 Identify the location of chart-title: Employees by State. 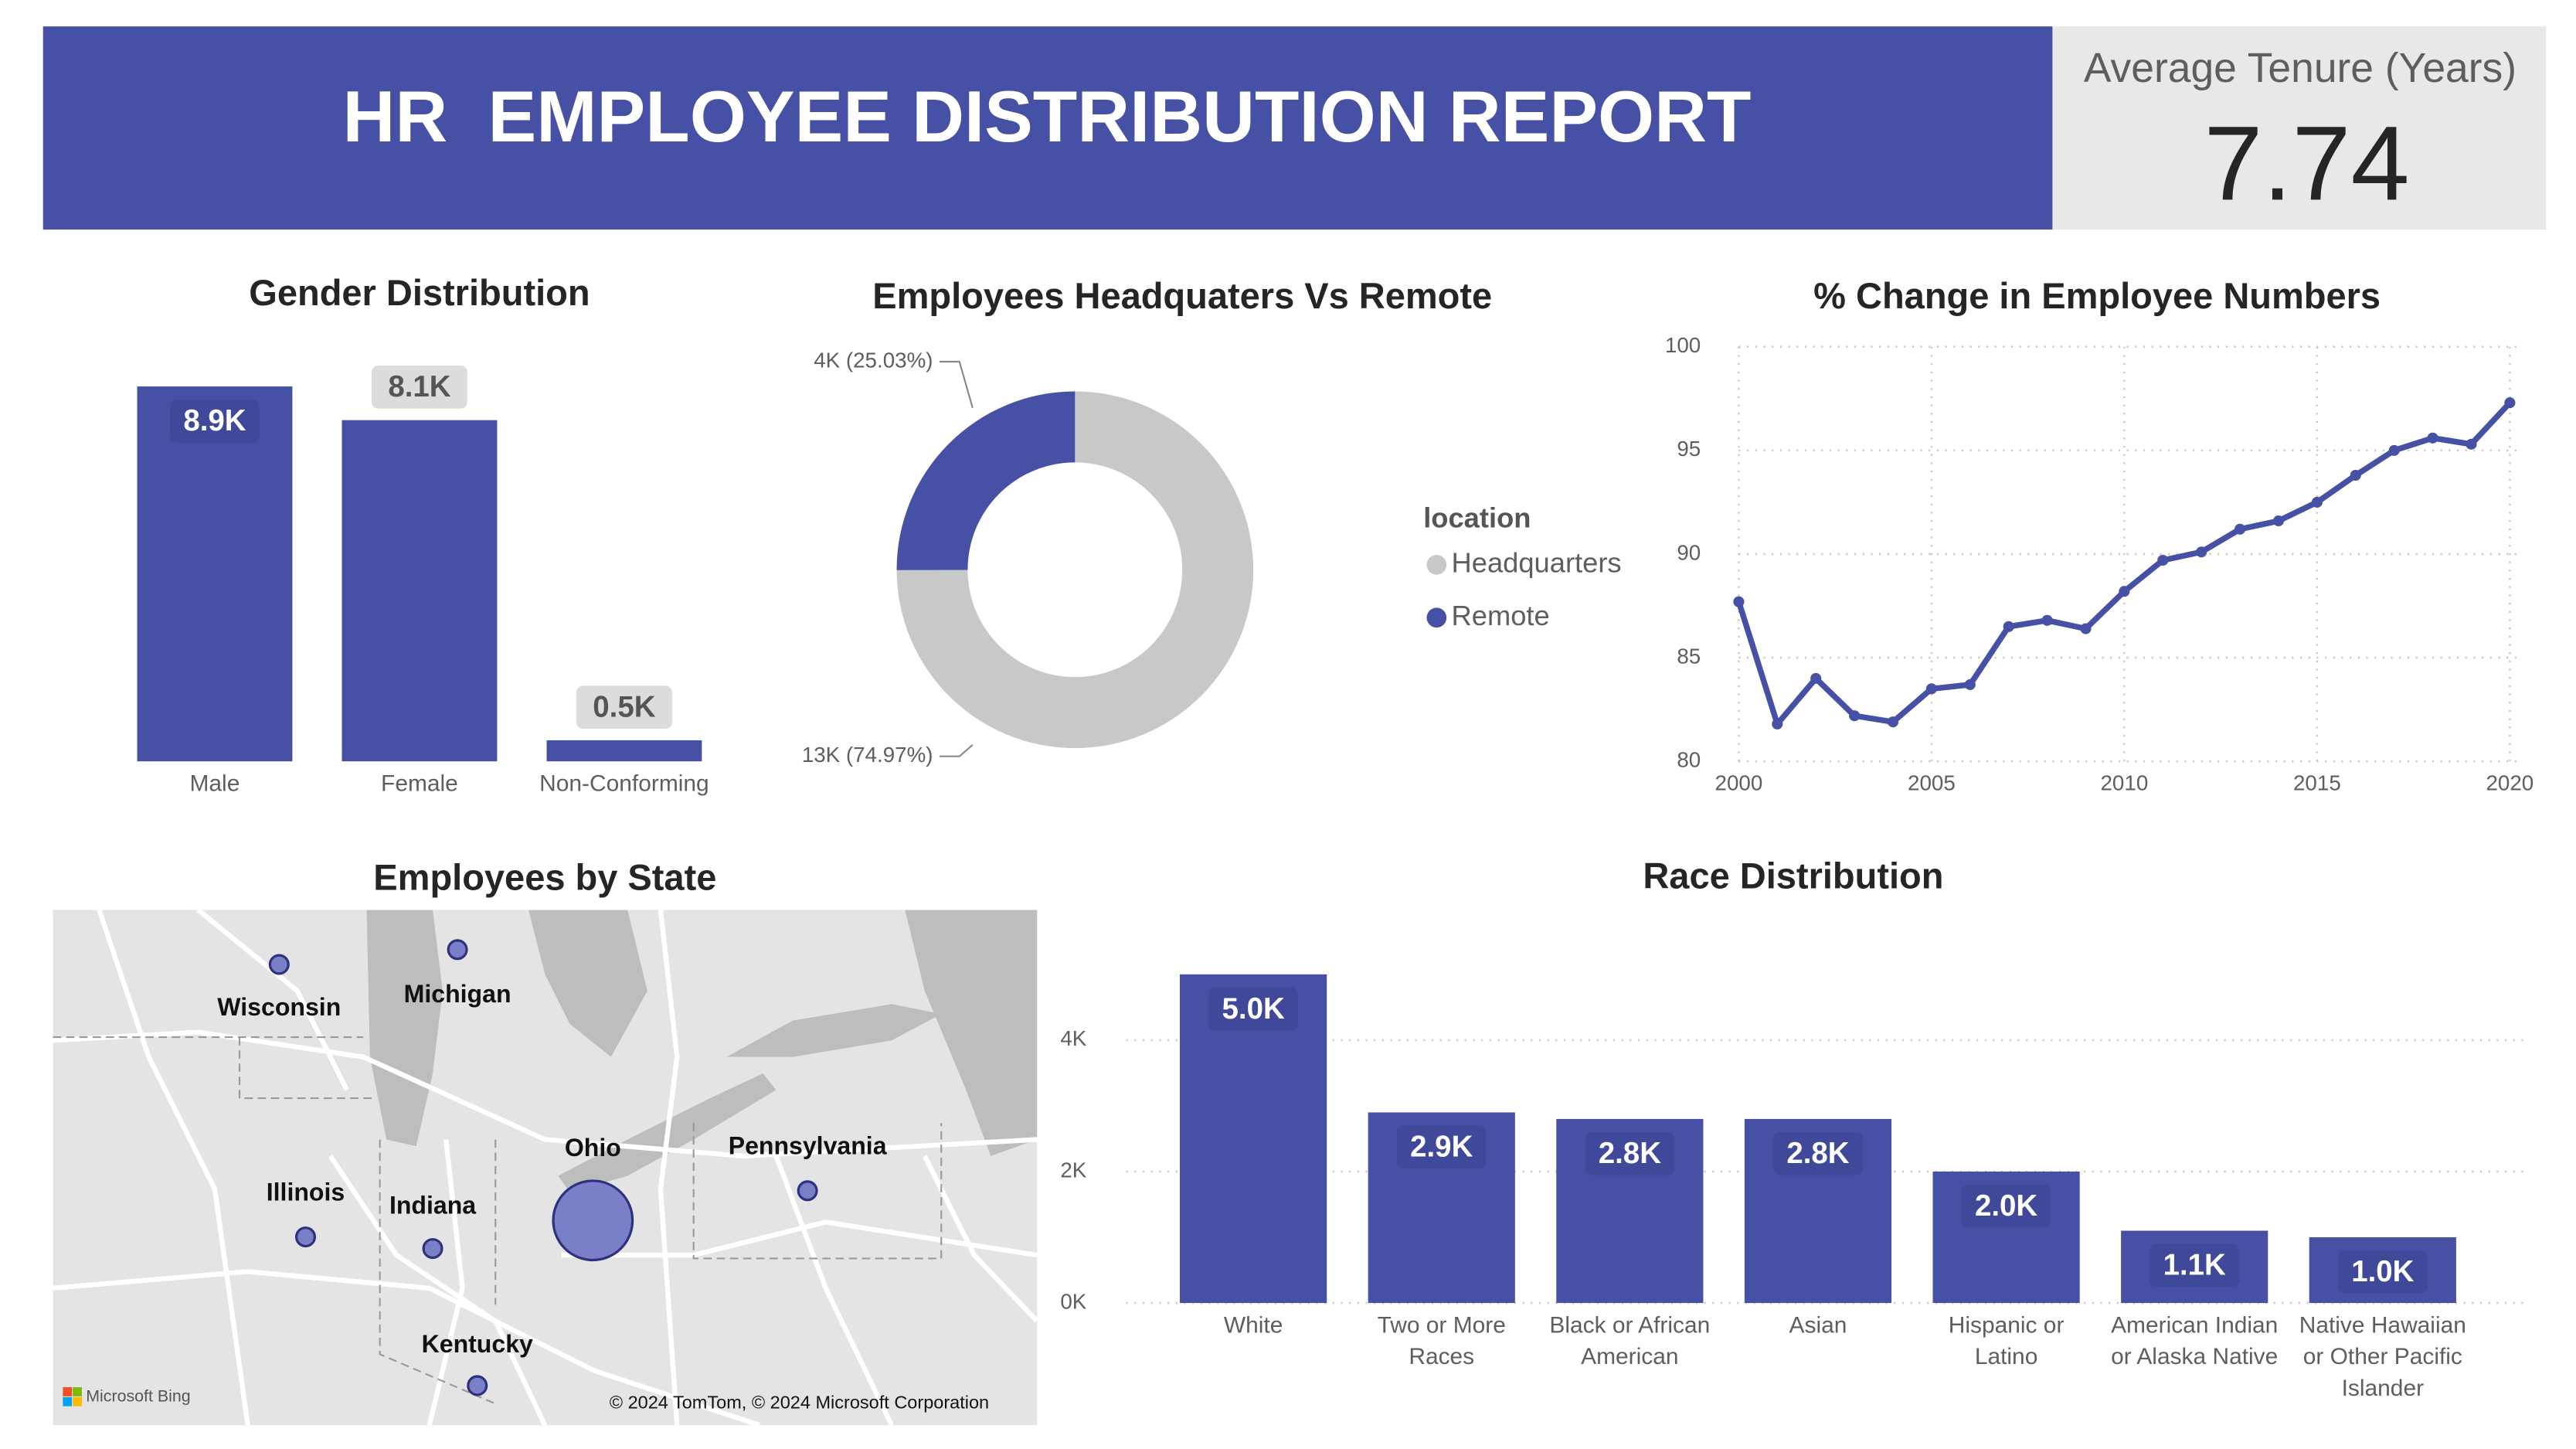
(544, 877).